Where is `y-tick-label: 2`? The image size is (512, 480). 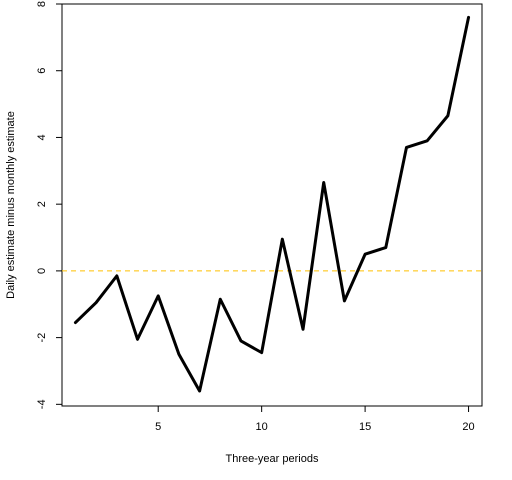 y-tick-label: 2 is located at coordinates (42, 204).